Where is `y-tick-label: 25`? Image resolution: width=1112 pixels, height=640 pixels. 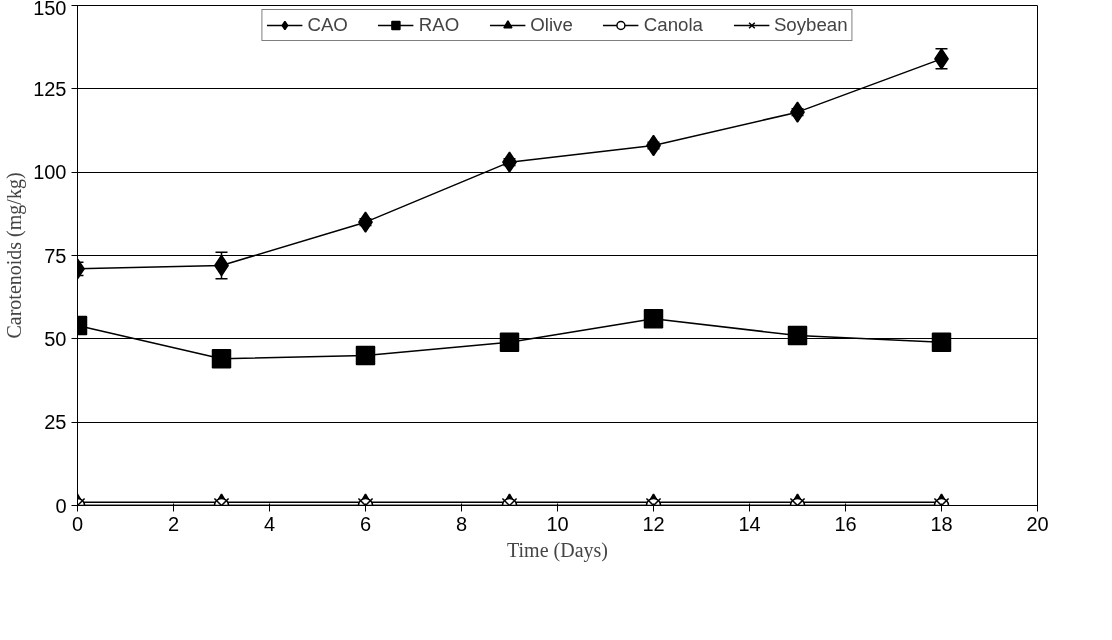
y-tick-label: 25 is located at coordinates (55, 422).